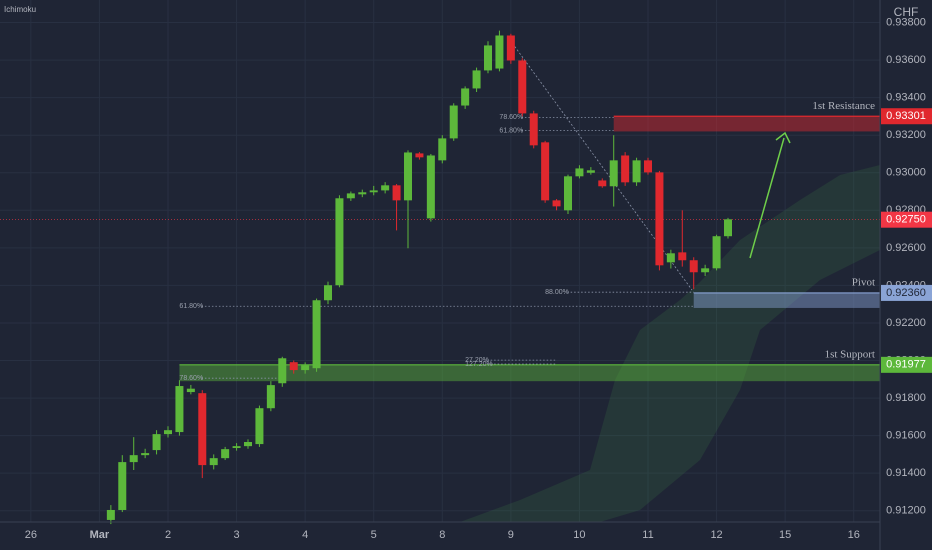 Image resolution: width=932 pixels, height=550 pixels. I want to click on y-tick-label: 0.93200, so click(906, 135).